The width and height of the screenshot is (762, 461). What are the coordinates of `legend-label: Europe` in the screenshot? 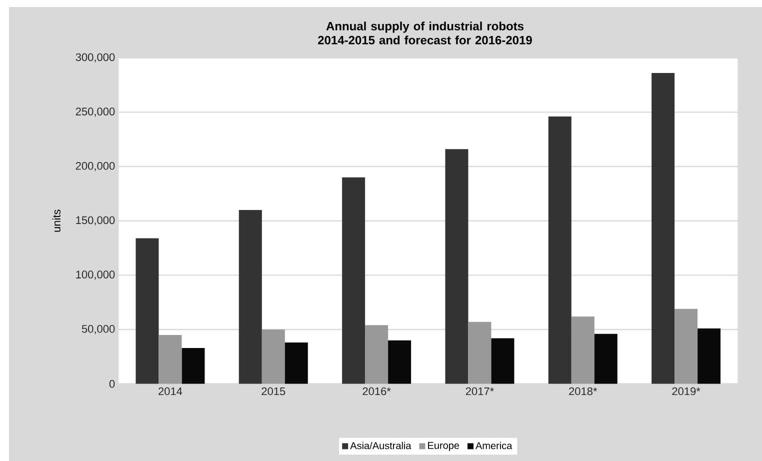 It's located at (444, 446).